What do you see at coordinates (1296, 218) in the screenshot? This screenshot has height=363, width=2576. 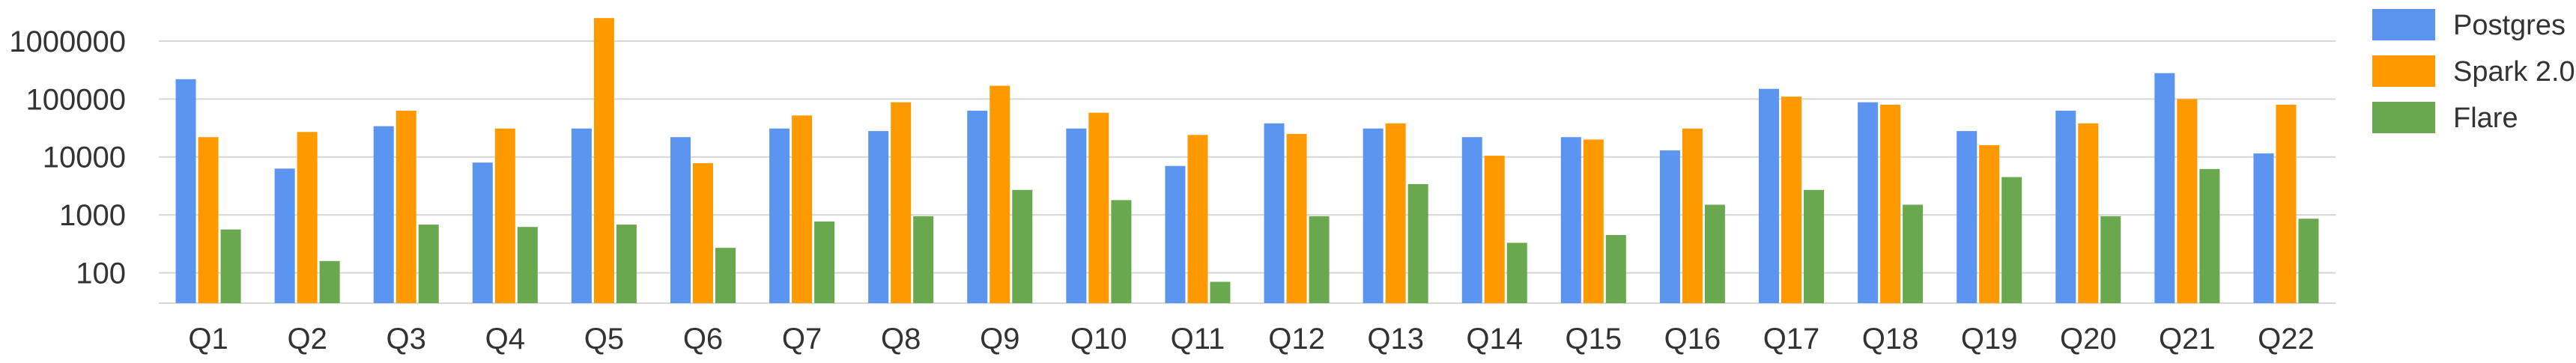 I see `bar-spark-2-0-q12` at bounding box center [1296, 218].